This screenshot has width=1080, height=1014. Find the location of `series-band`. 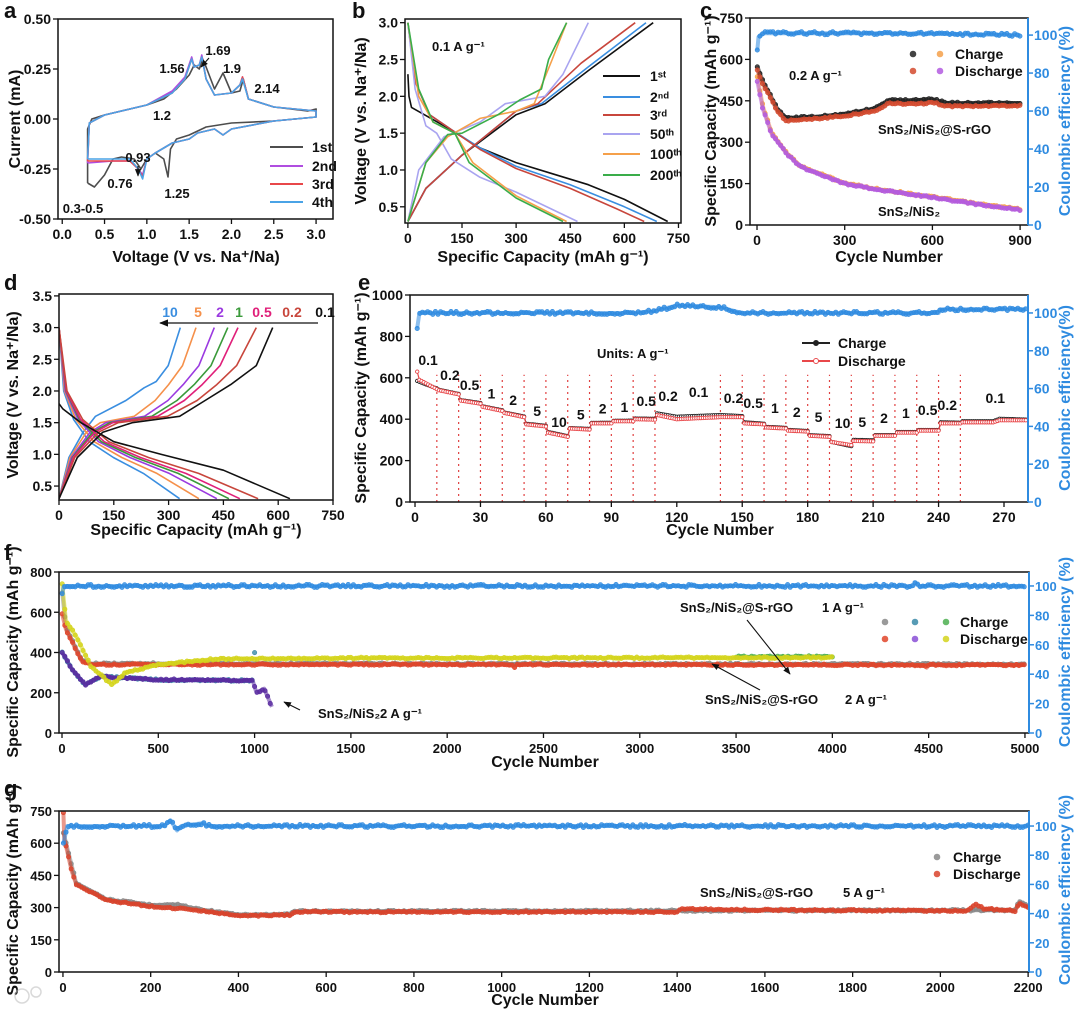

series-band is located at coordinates (543, 629).